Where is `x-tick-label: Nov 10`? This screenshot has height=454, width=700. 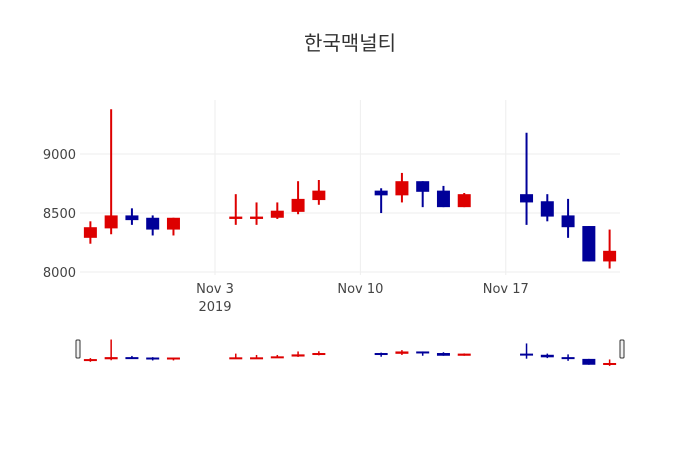
x-tick-label: Nov 10 is located at coordinates (360, 289).